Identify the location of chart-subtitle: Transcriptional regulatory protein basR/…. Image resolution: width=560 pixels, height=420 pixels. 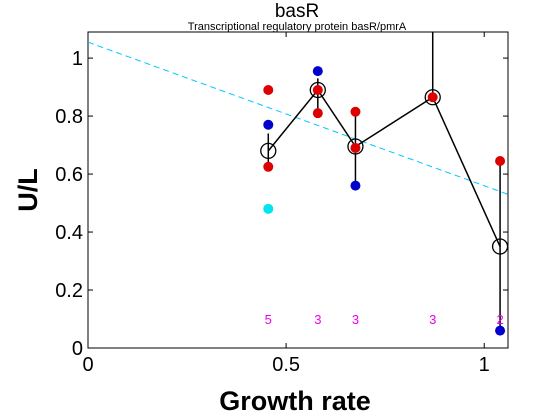
(297, 27).